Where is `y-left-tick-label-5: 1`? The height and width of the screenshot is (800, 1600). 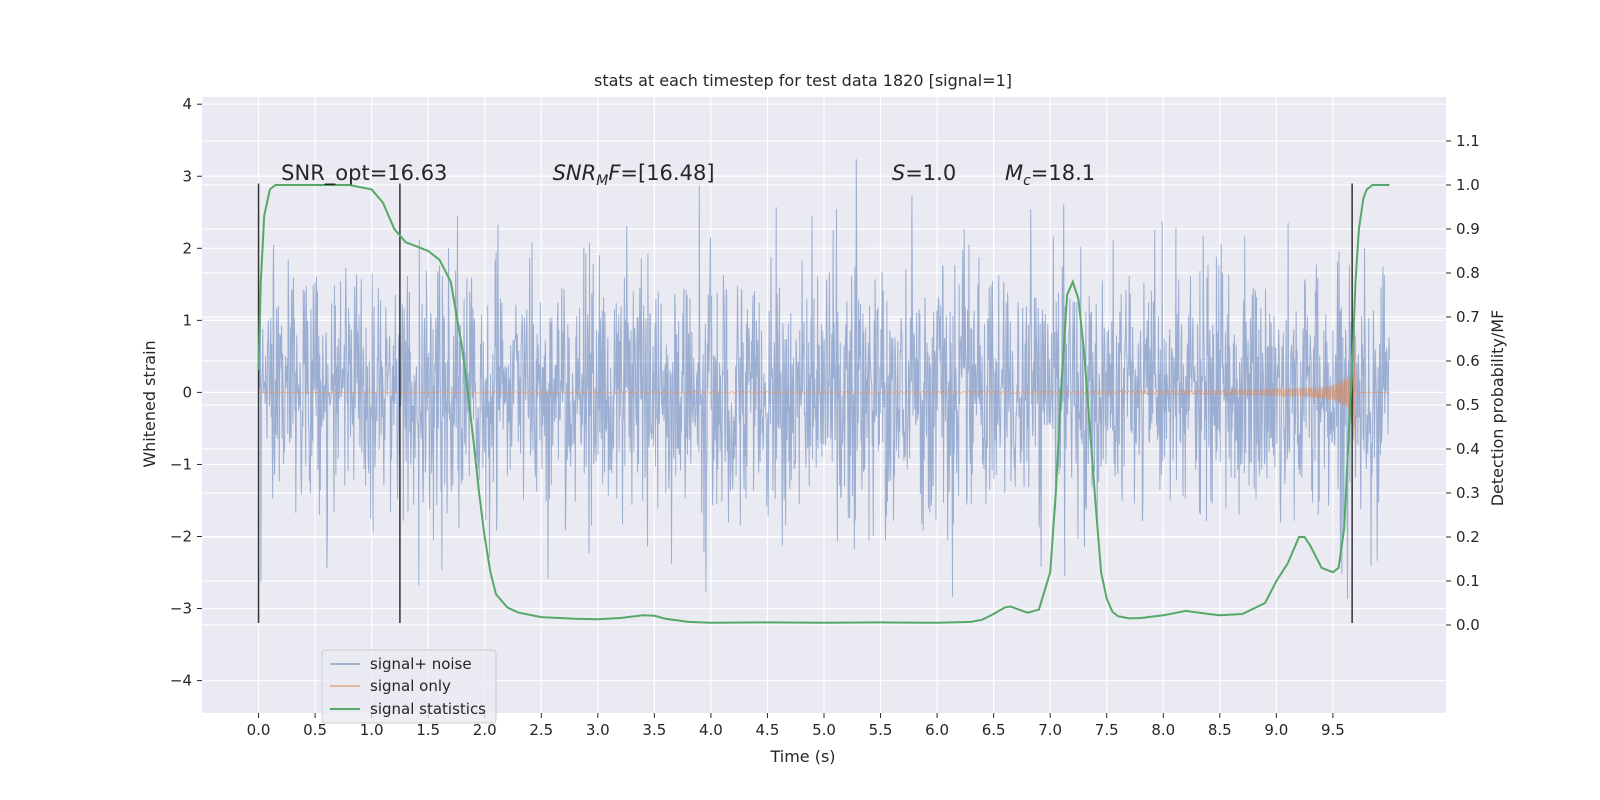
y-left-tick-label-5: 1 is located at coordinates (187, 320).